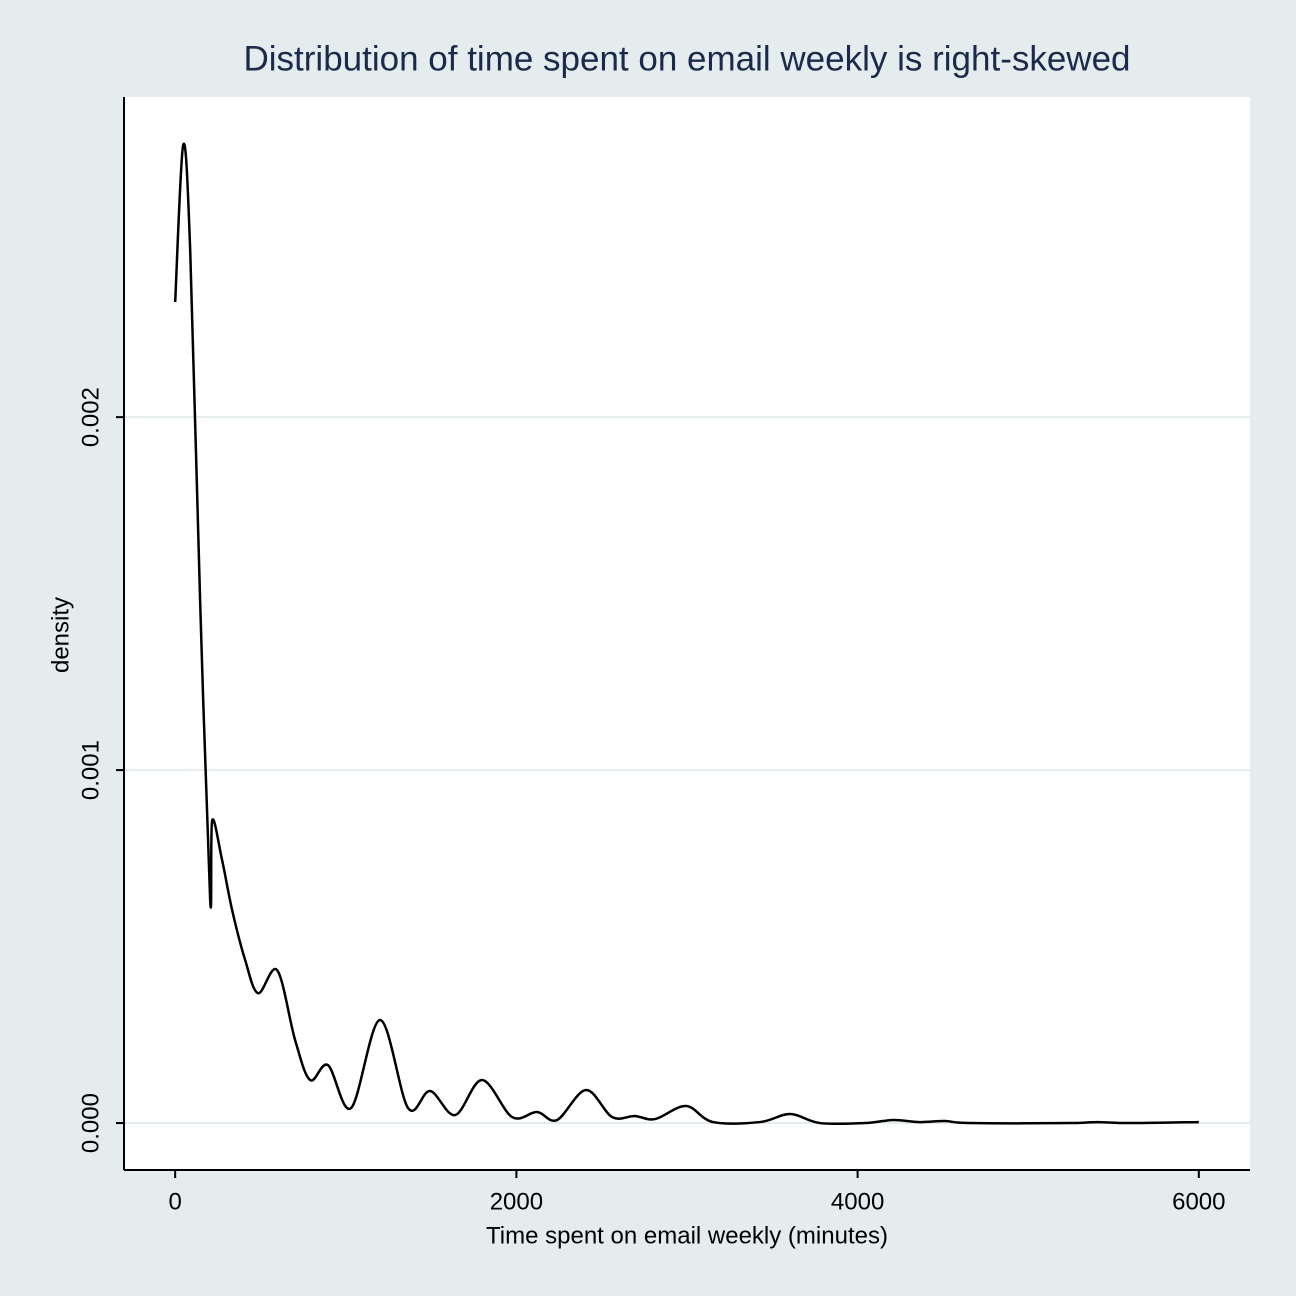  What do you see at coordinates (516, 1201) in the screenshot?
I see `x-tick-label: 2000` at bounding box center [516, 1201].